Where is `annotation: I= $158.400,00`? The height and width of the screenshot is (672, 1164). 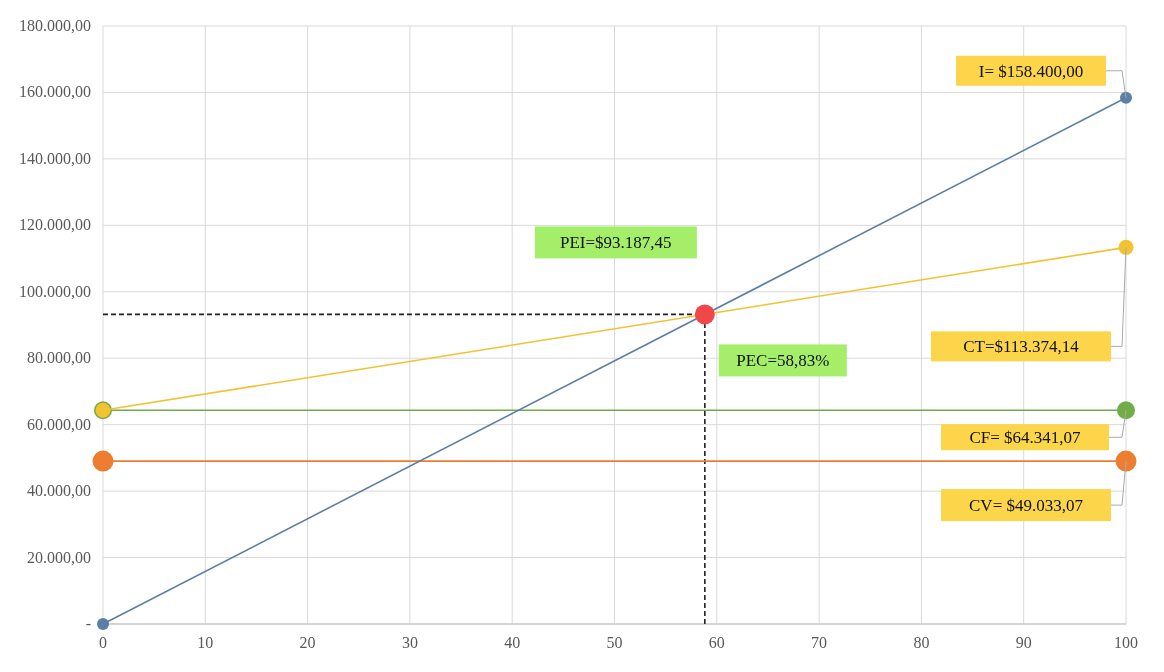
annotation: I= $158.400,00 is located at coordinates (1031, 71).